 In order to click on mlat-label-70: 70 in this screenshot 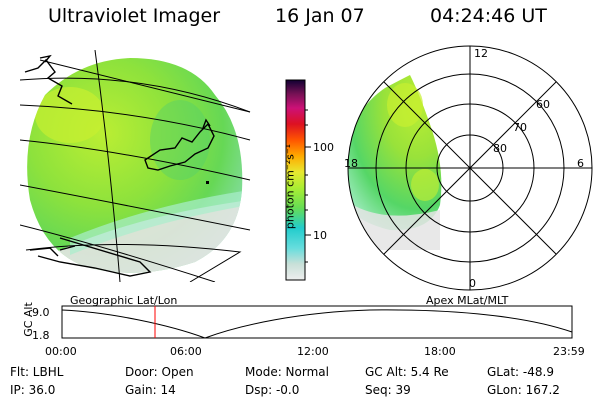, I will do `click(520, 127)`.